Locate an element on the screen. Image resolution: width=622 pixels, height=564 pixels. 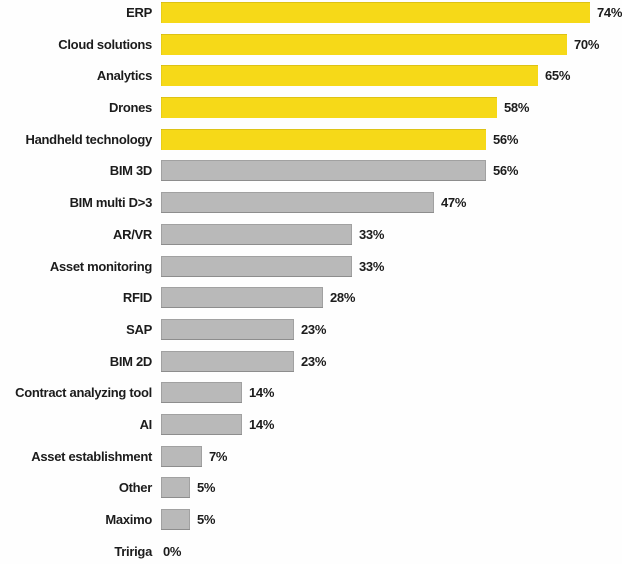
category-label: Asset establishment is located at coordinates (91, 456).